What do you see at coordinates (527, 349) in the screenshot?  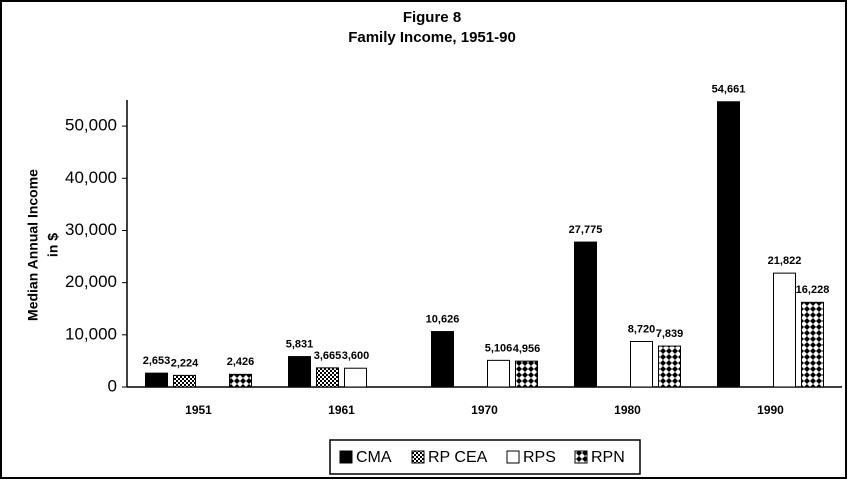 I see `value-label: 4,956` at bounding box center [527, 349].